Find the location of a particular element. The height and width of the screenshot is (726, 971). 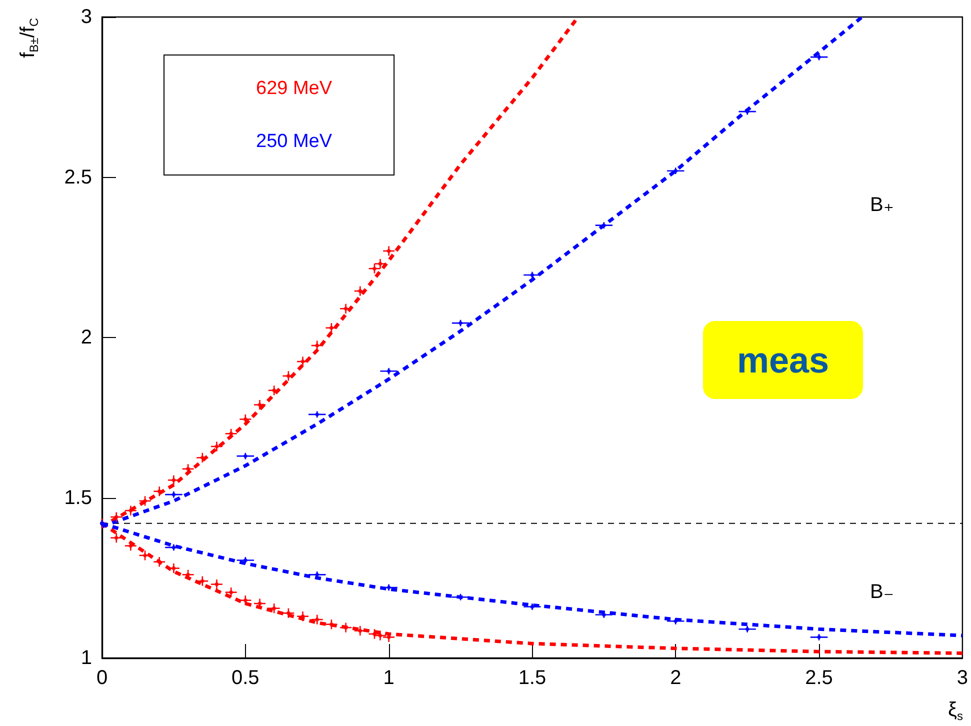

text: 629 MeV is located at coordinates (294, 88).